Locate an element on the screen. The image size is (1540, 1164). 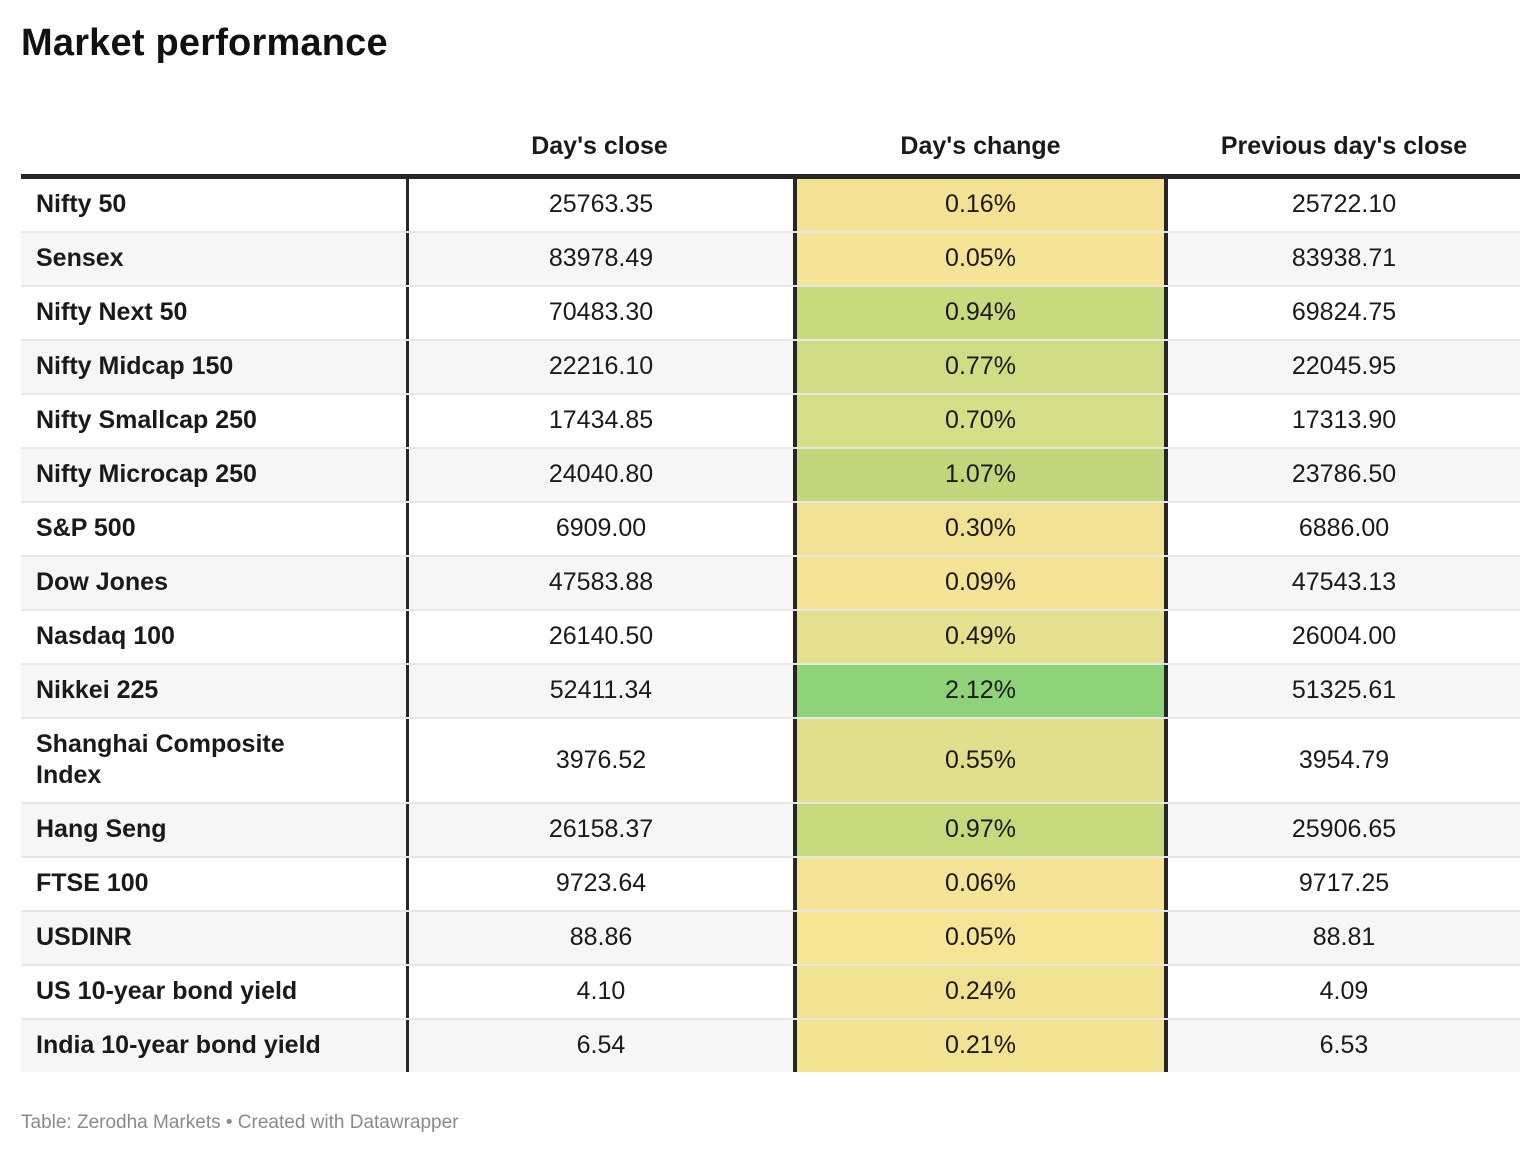
table-row: Nifty Smallcap 250 17434.85 0.70% 17313.90 is located at coordinates (770, 420).